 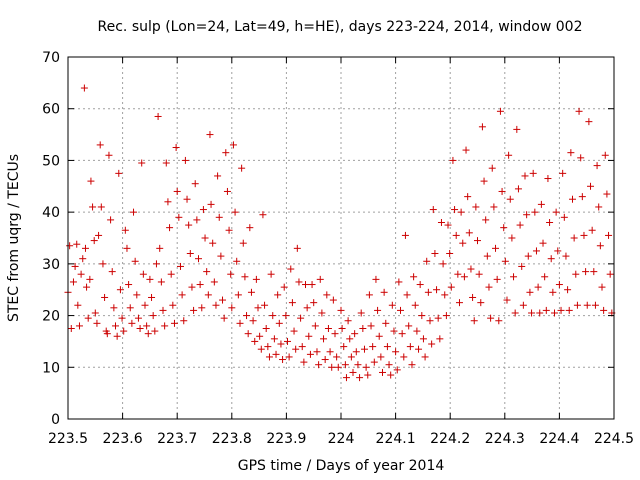 I want to click on y-tick-label: 40, so click(x=51, y=213).